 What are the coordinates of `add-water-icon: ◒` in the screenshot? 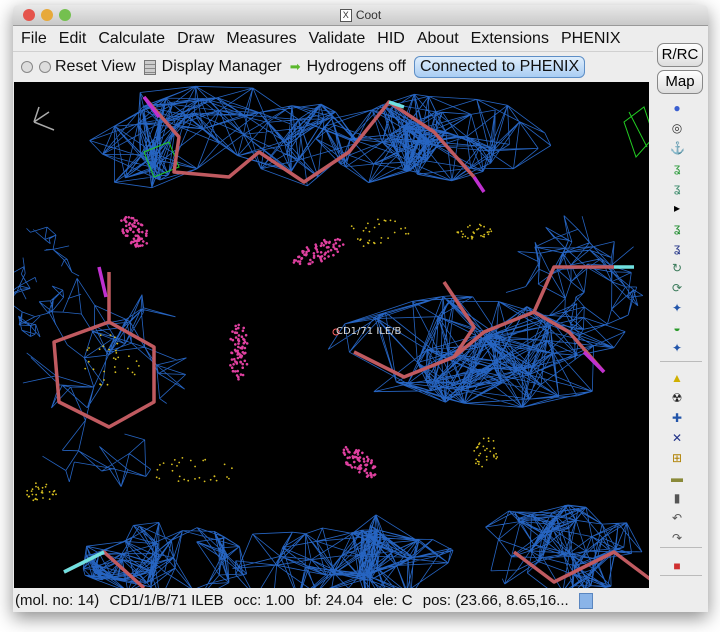 It's located at (677, 328).